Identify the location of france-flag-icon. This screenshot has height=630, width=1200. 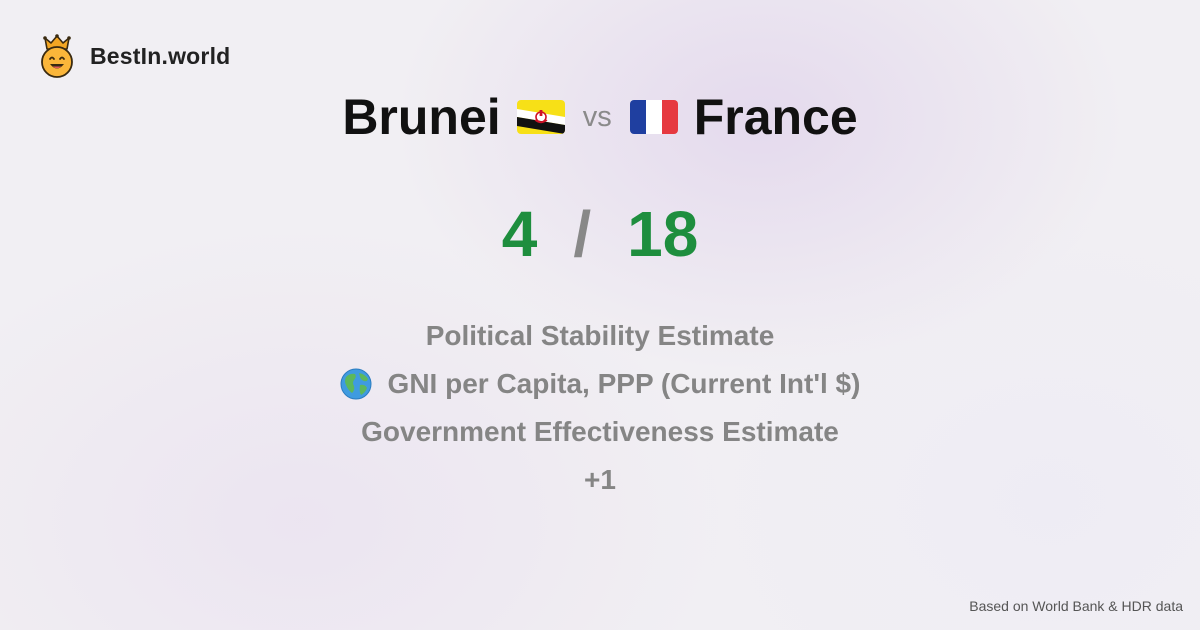
(653, 117).